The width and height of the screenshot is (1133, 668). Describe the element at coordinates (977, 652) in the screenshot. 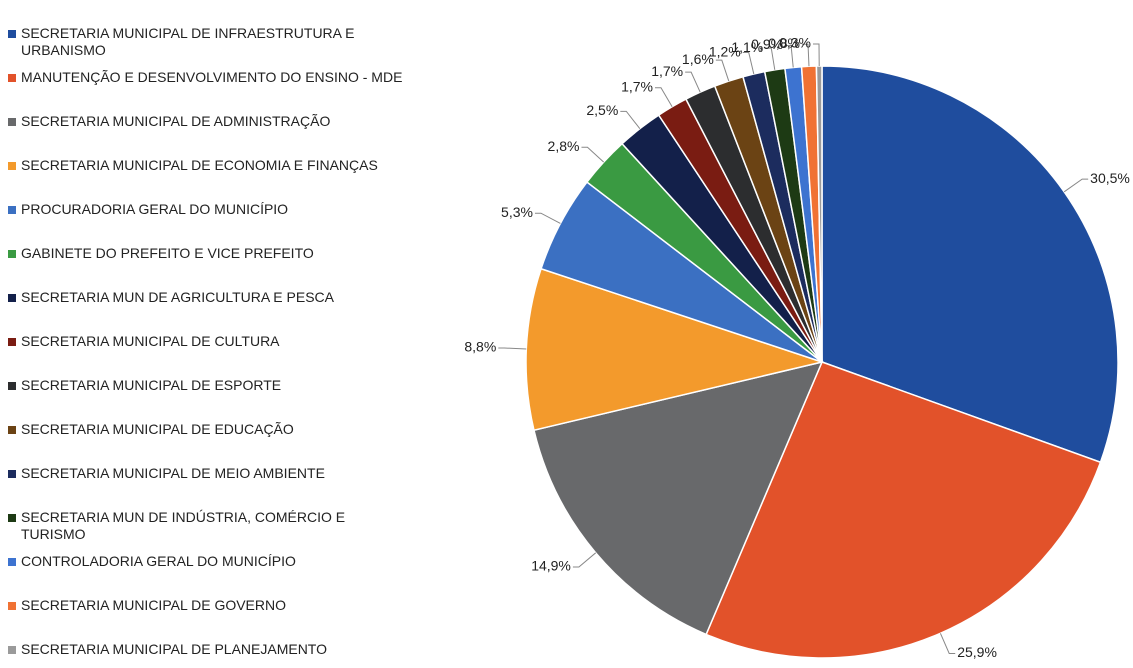

I see `data-label: 25,9%` at that location.